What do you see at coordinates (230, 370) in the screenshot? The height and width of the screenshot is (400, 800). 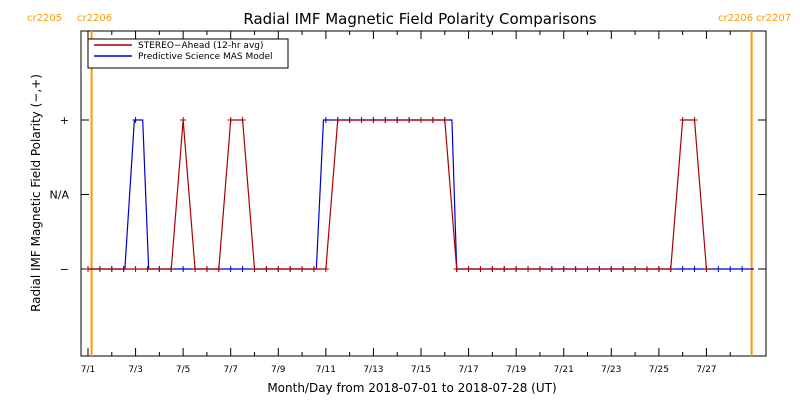 I see `x-tick-label: 7/7` at bounding box center [230, 370].